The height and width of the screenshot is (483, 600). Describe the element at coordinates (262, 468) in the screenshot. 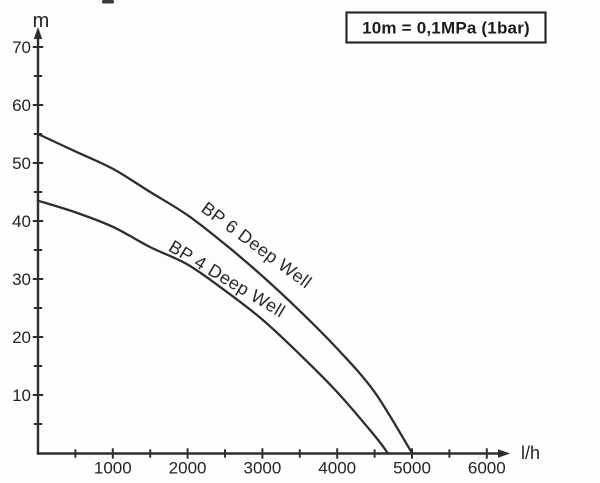

I see `x-tick-label: 3000` at that location.